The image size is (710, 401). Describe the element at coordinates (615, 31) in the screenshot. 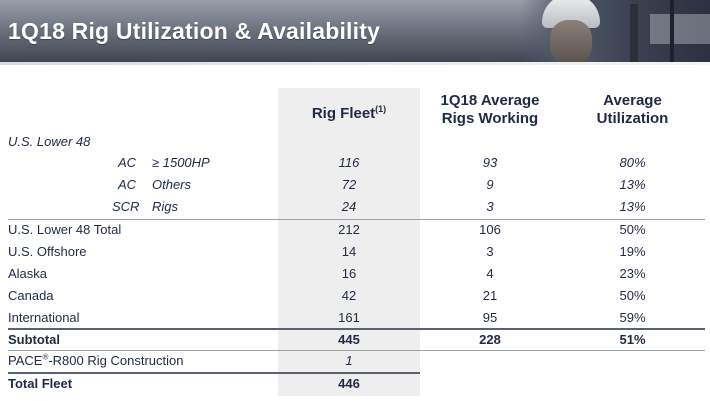

I see `banner-photo` at that location.